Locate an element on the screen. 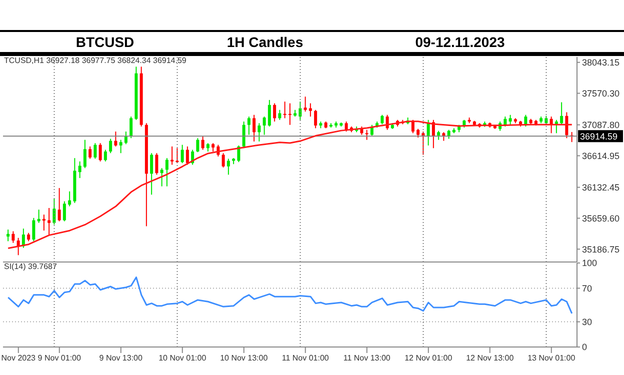 The image size is (624, 375). x-tick-label: 11 Nov 13:00 is located at coordinates (367, 358).